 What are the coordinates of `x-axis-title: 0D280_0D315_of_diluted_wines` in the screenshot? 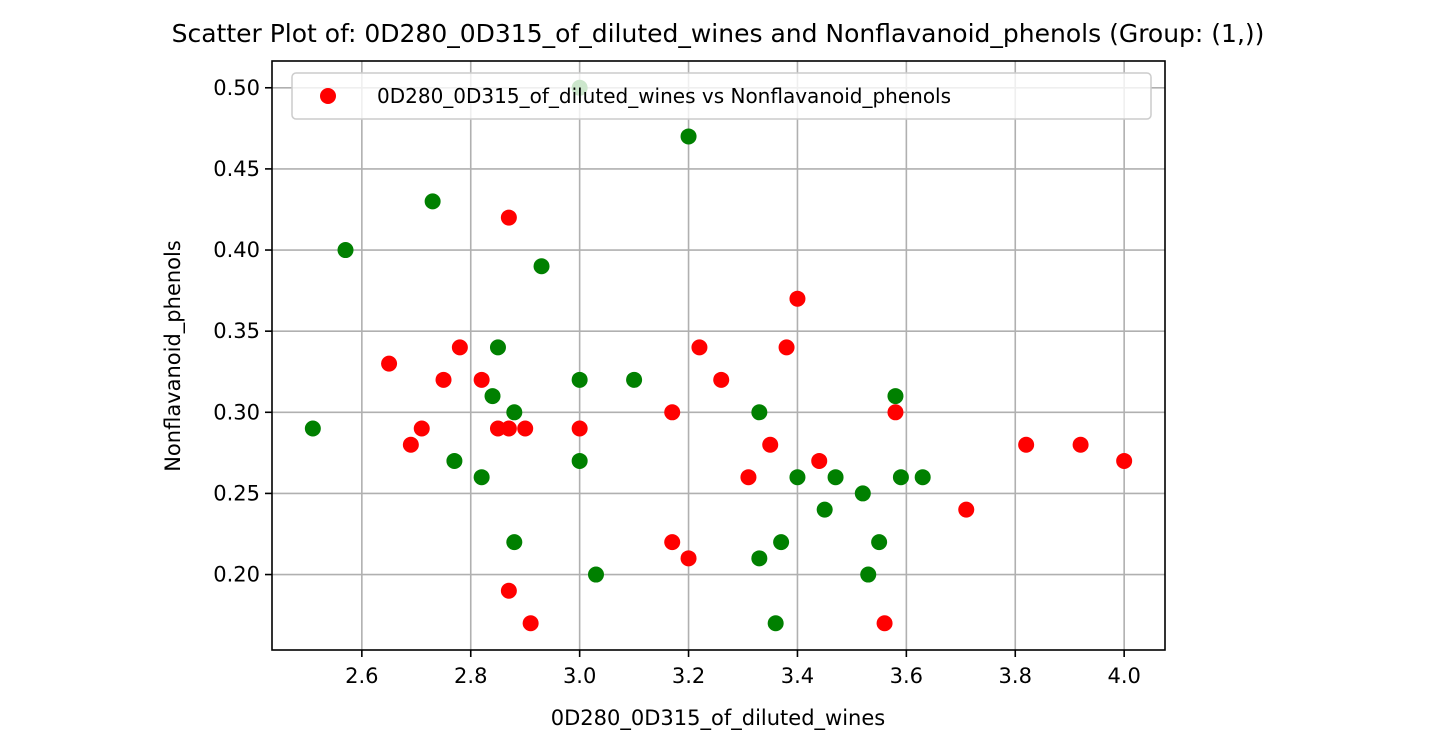 It's located at (718, 718).